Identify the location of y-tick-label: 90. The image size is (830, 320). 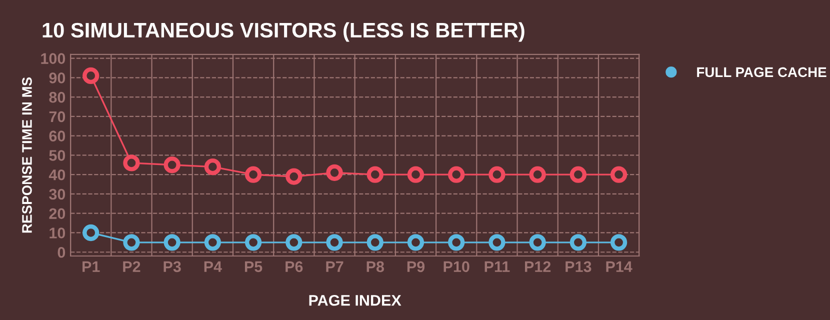
(57, 78).